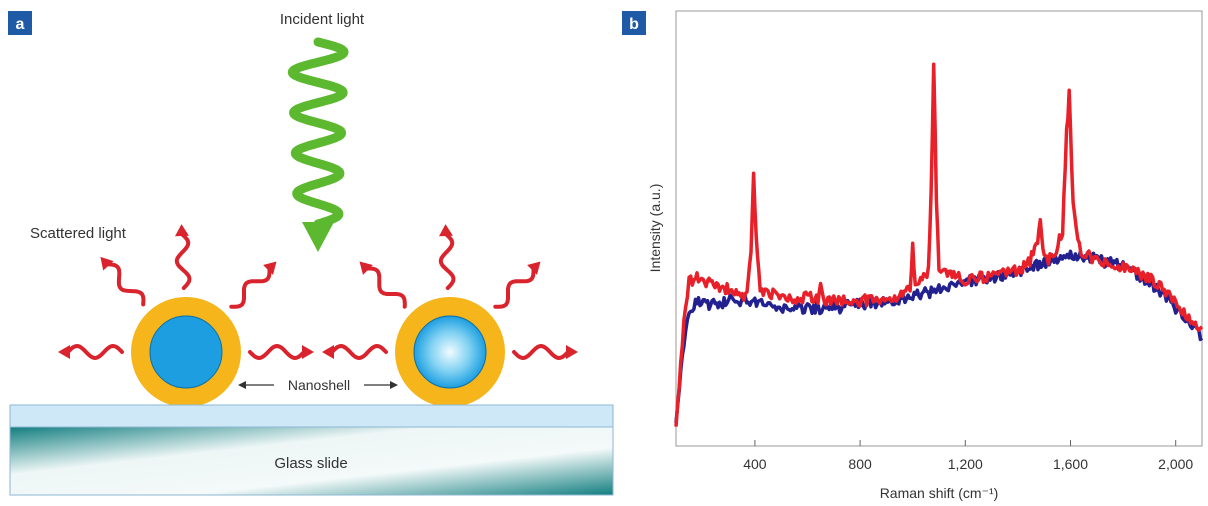 This screenshot has height=506, width=1208. I want to click on x-tick-label: 2,000, so click(1175, 464).